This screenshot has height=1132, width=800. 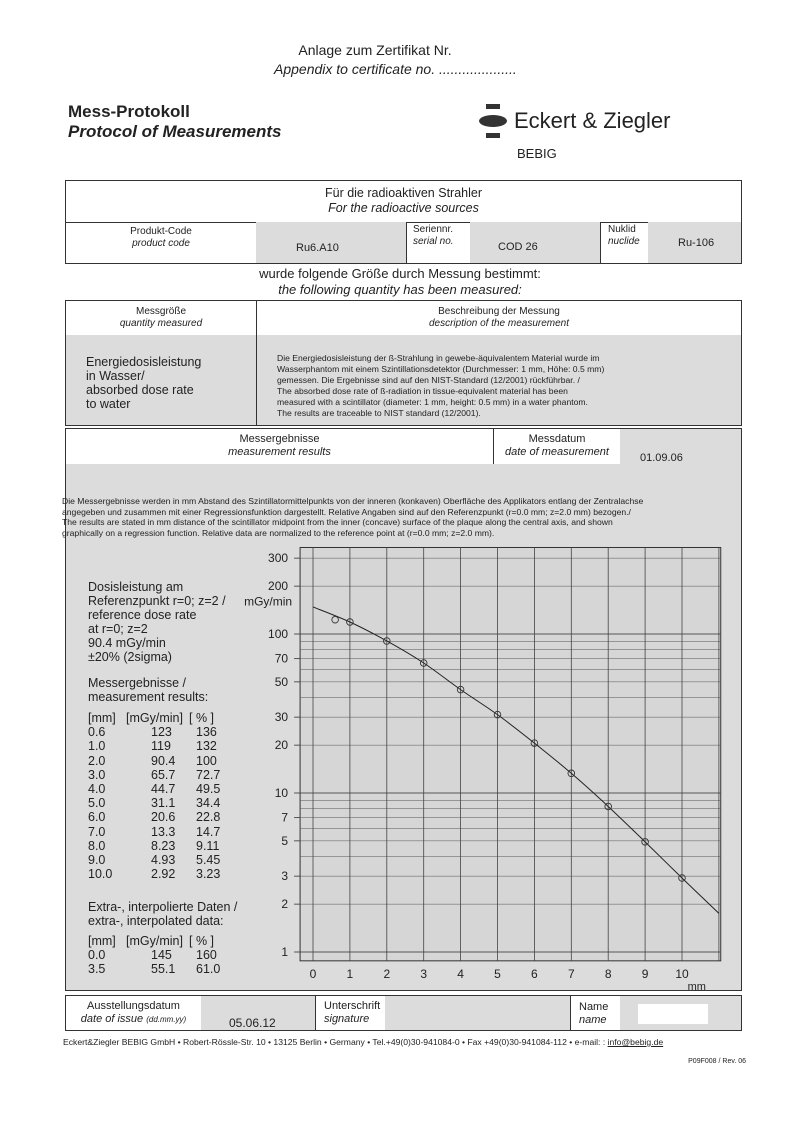 I want to click on reference-line: 90.4 mGy/min, so click(x=127, y=643).